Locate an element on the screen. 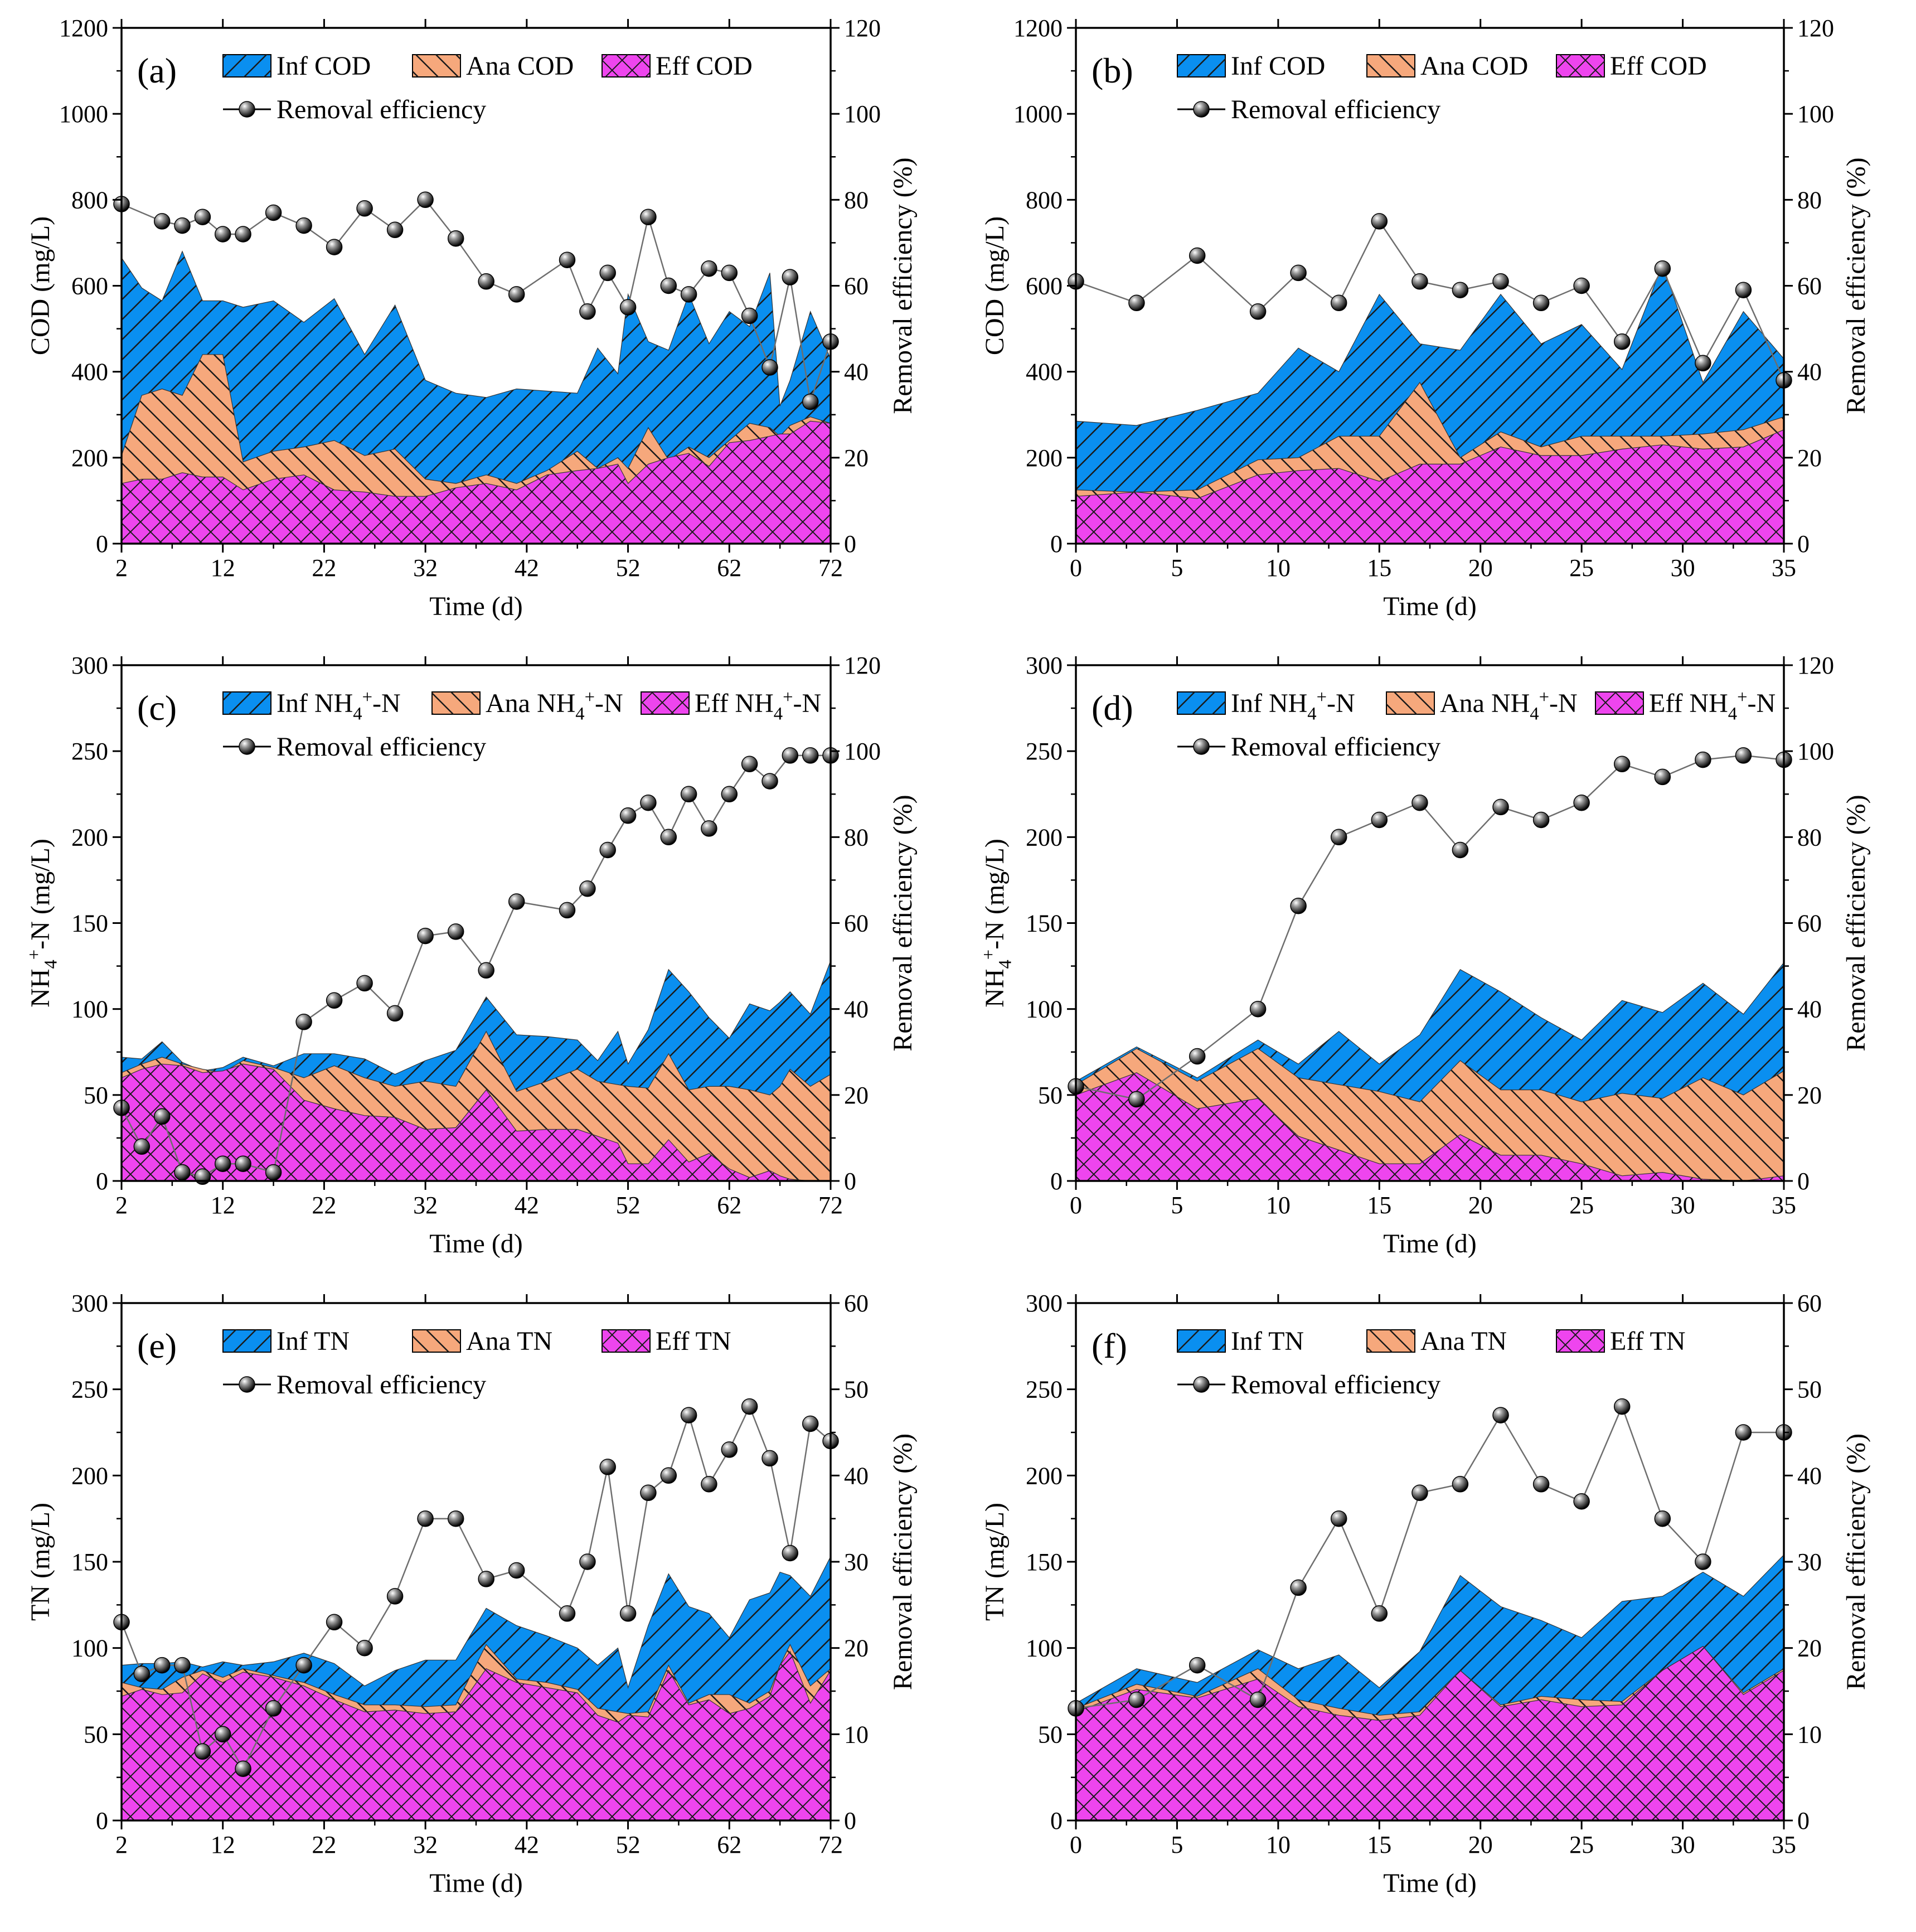  x-axis-title: Time (d) is located at coordinates (1430, 1883).